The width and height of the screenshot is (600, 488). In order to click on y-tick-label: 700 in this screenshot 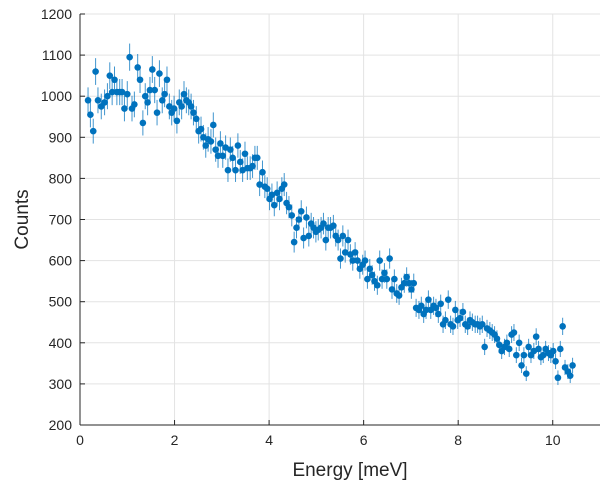, I will do `click(61, 220)`.